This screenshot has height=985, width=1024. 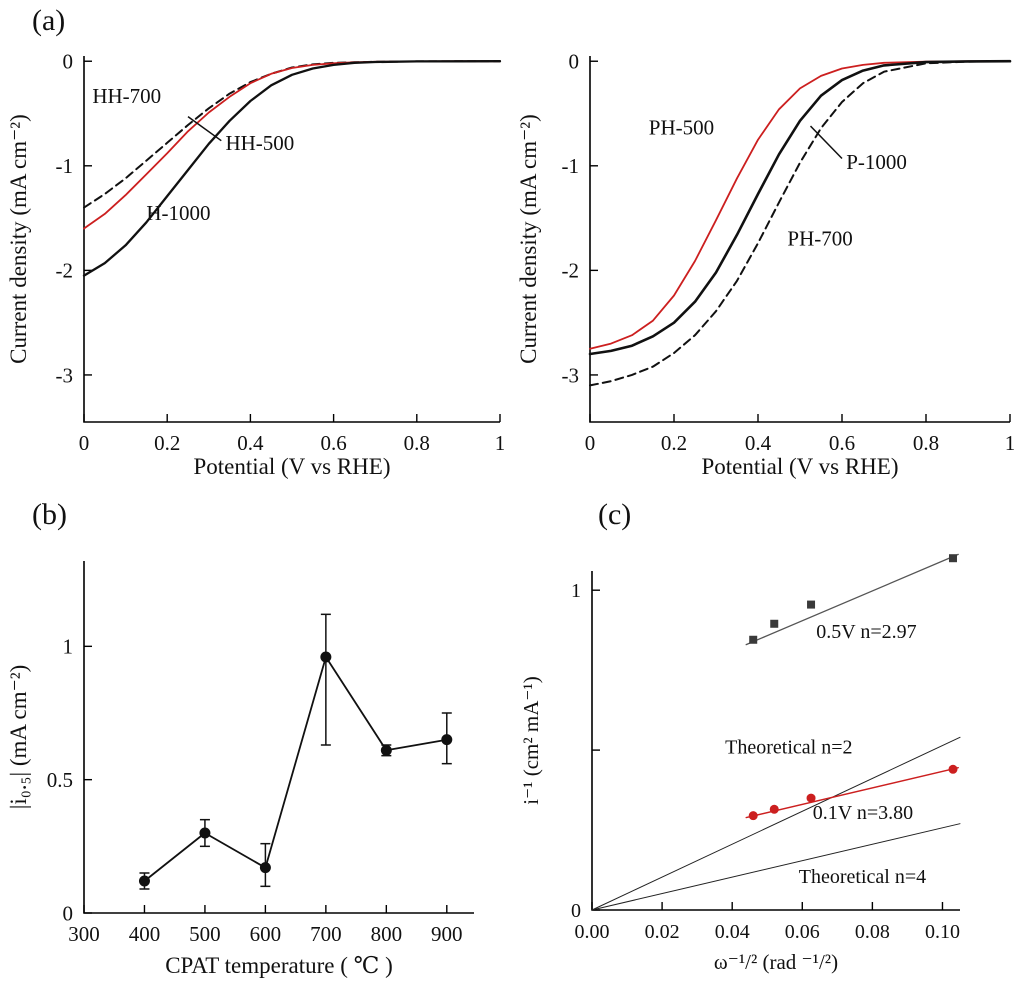 I want to click on annotation: Theoretical n=4, so click(x=862, y=877).